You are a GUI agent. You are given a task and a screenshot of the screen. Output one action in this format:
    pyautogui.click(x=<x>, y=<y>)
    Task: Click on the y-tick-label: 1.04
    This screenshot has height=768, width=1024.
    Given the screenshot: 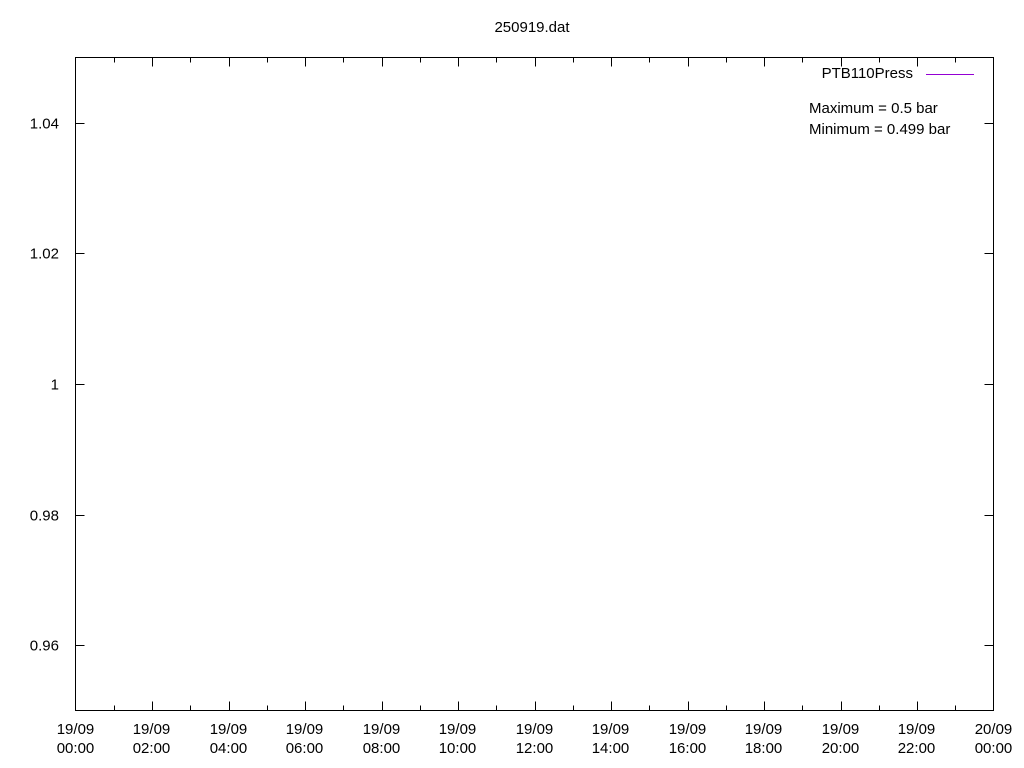 What is the action you would take?
    pyautogui.click(x=44, y=124)
    